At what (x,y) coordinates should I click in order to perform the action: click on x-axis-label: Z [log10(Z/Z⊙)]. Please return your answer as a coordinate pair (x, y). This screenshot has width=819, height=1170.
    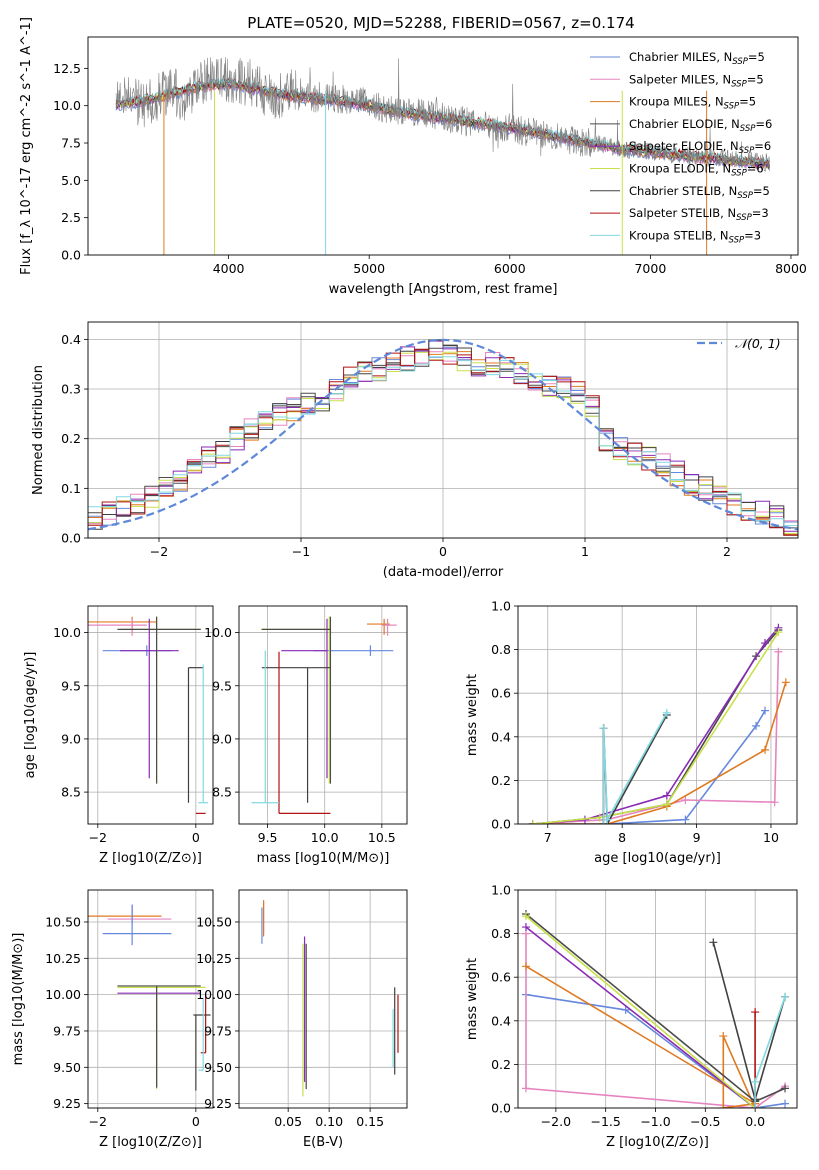
    Looking at the image, I should click on (657, 1142).